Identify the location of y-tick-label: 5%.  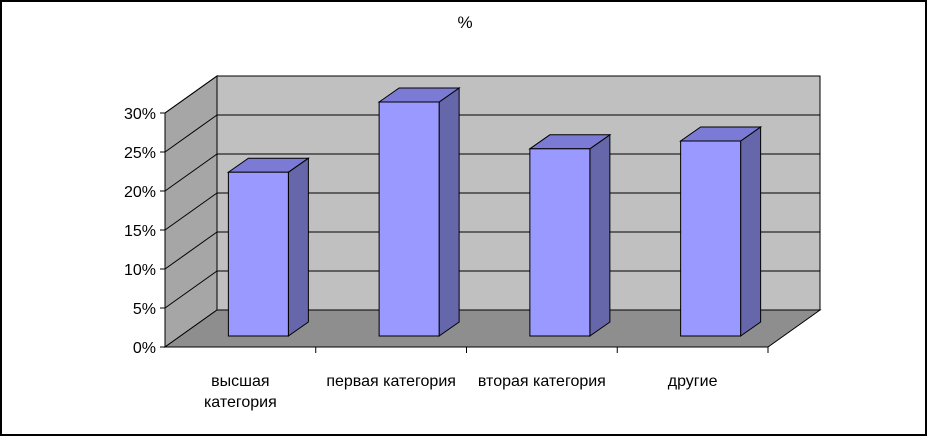
(144, 309).